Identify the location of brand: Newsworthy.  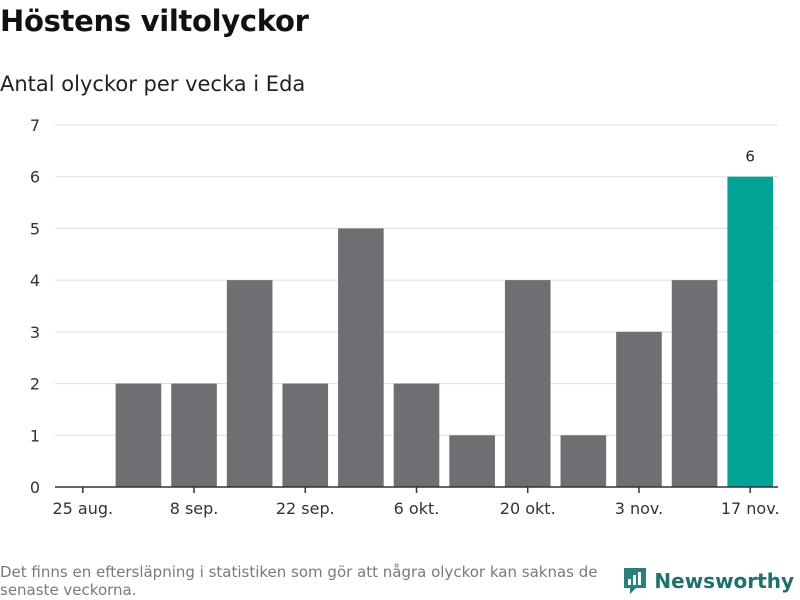
(708, 581).